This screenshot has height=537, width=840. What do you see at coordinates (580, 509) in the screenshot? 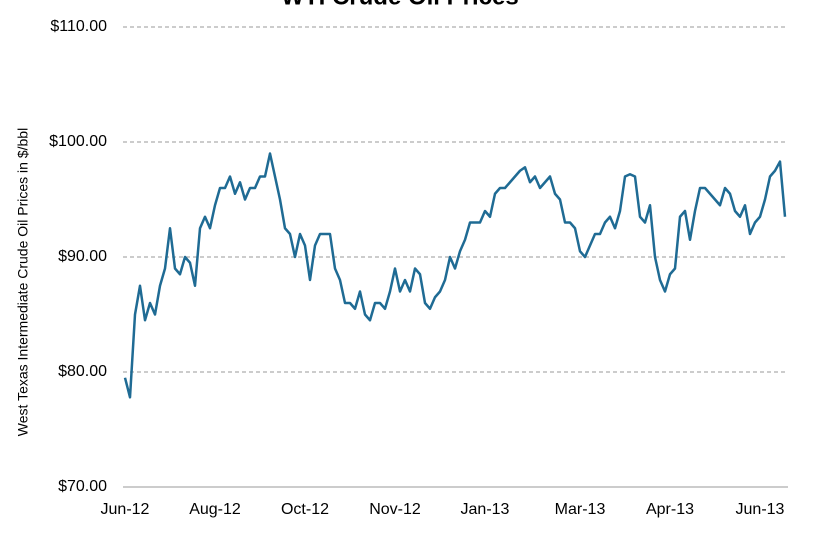
I see `x-tick-label: Mar-13` at bounding box center [580, 509].